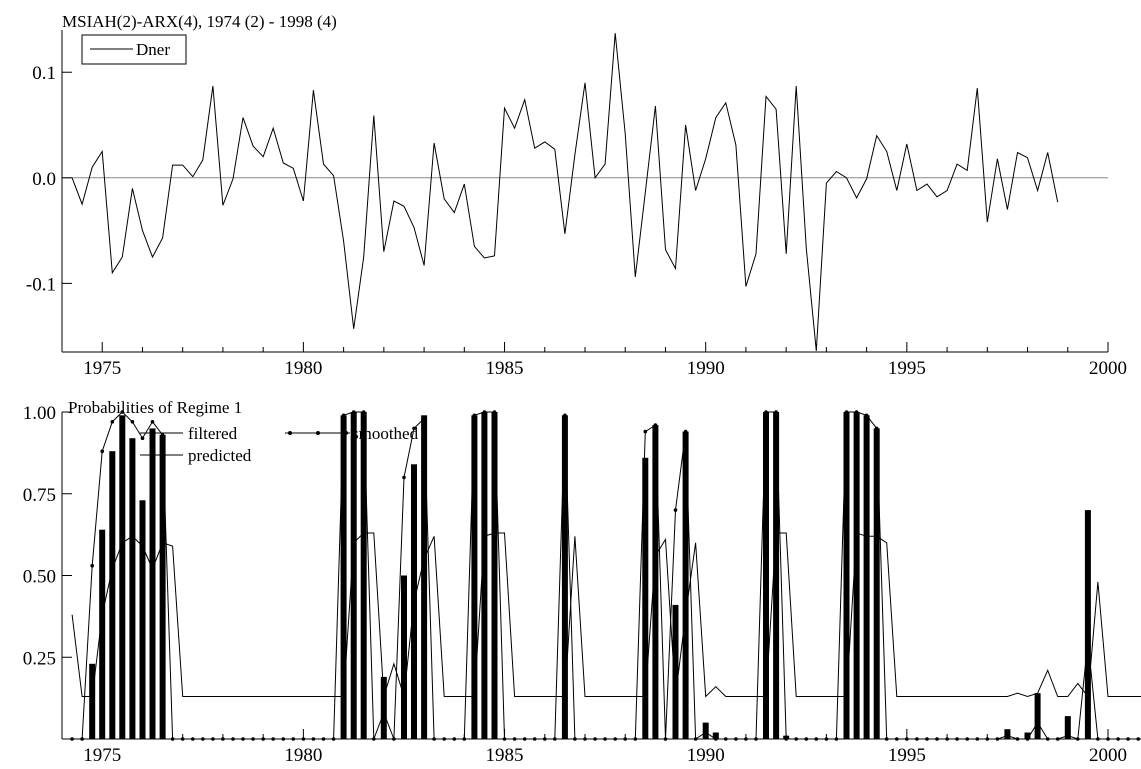 The image size is (1141, 769). What do you see at coordinates (1108, 368) in the screenshot?
I see `p1-x-tick-label-2000: 2000` at bounding box center [1108, 368].